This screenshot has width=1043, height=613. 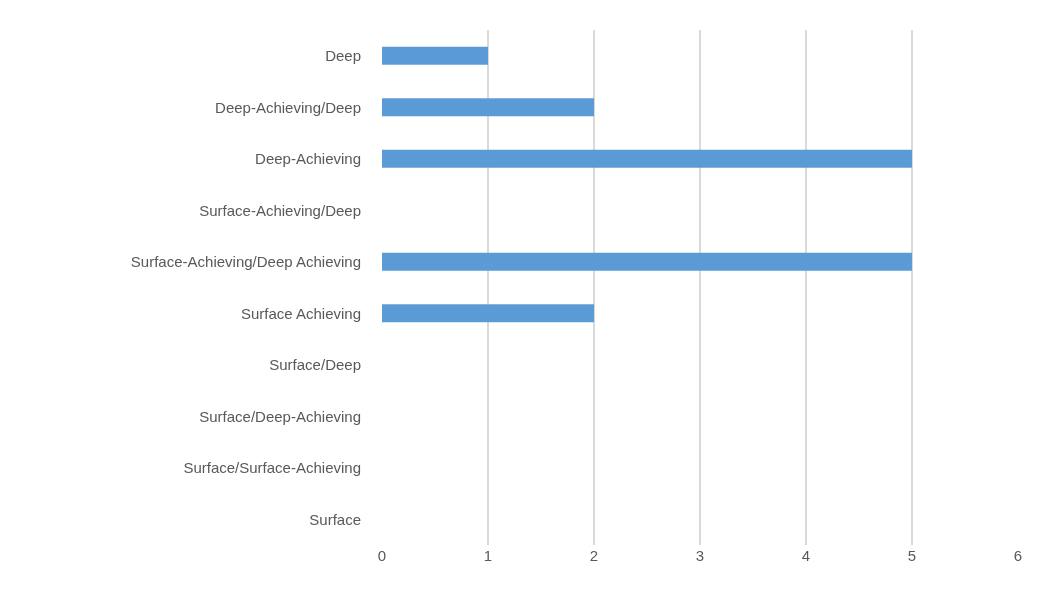 I want to click on y-tick-label: Surface/Deep-Achieving, so click(x=280, y=416).